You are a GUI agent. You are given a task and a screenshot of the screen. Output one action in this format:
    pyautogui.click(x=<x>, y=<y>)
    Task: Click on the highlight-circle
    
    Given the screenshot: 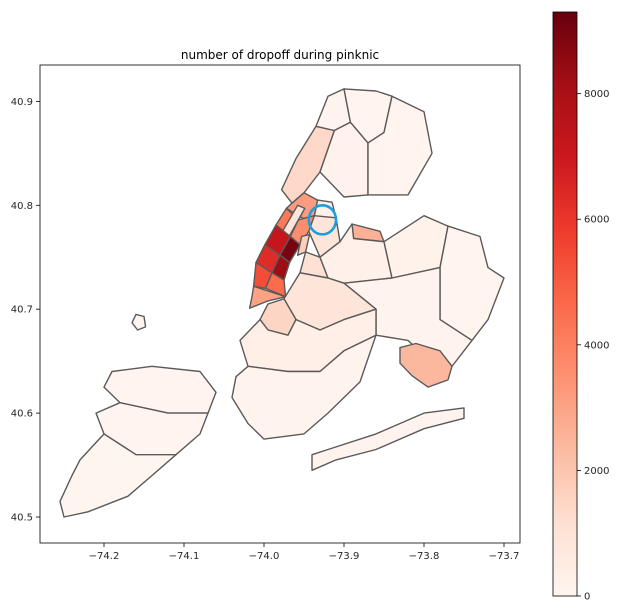 What is the action you would take?
    pyautogui.click(x=322, y=219)
    